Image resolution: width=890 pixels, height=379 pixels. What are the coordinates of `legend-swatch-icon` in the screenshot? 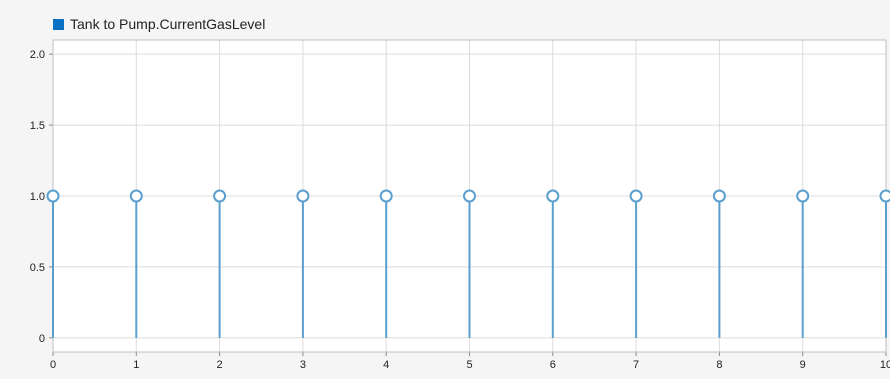 It's located at (58, 24).